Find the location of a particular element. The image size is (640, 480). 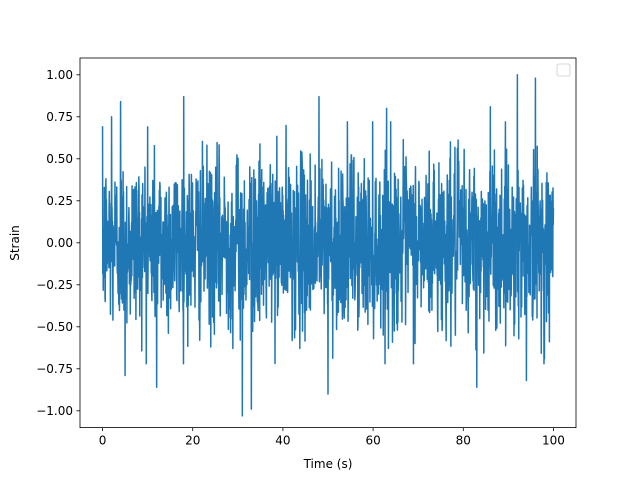

x-tick-label: 40 is located at coordinates (282, 441).